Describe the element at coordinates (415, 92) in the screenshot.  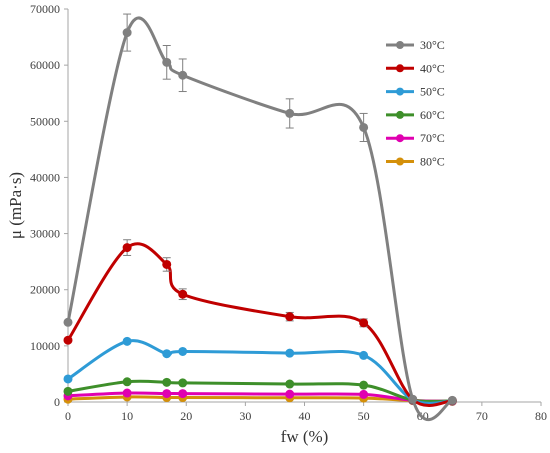
I see `legend-item: 50°C` at that location.